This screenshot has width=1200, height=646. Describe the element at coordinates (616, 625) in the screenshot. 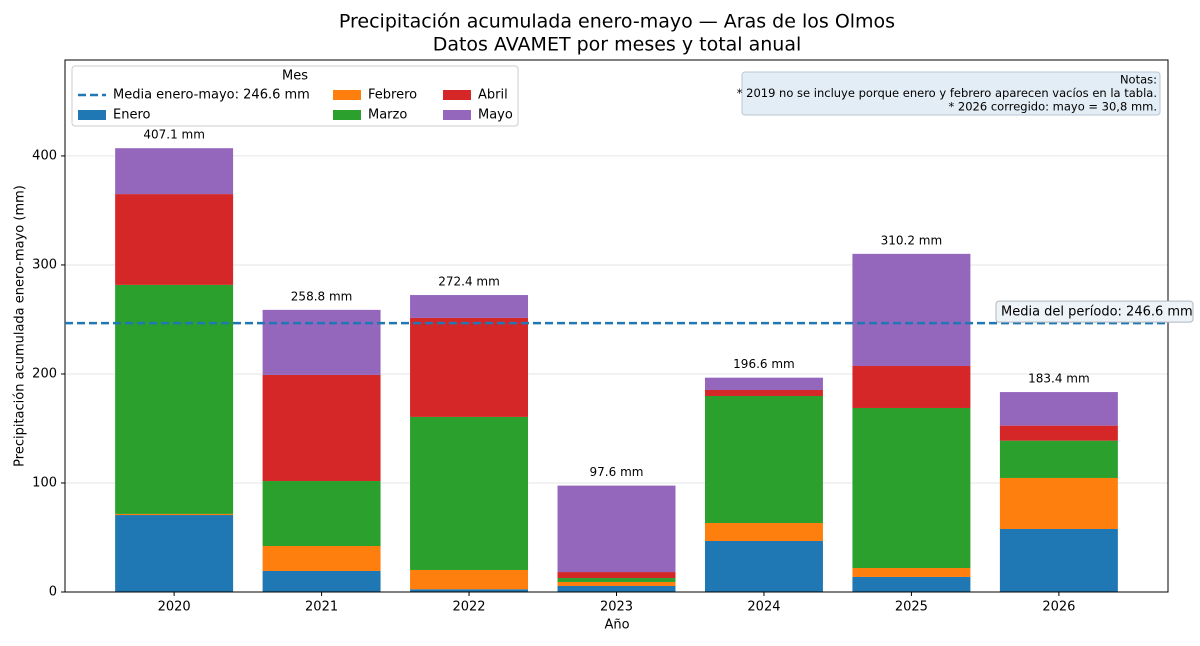

I see `x-axis-label: Año` at that location.